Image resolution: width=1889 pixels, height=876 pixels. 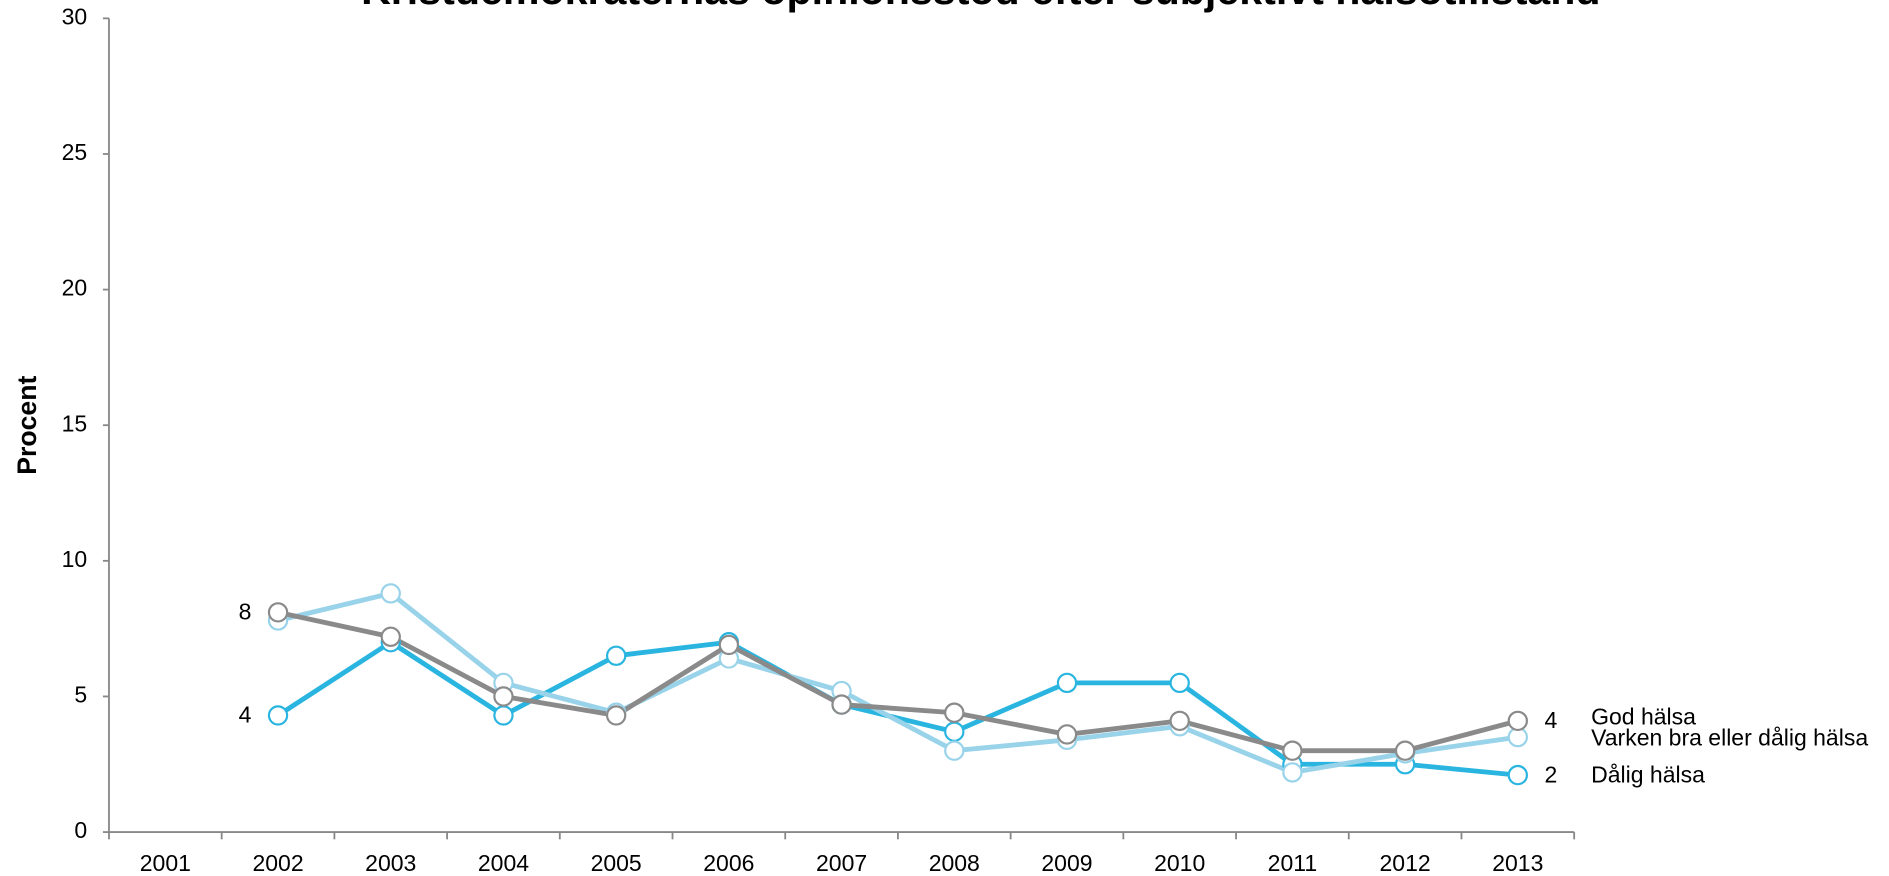 I want to click on x-tick-label: 2011, so click(x=1292, y=860).